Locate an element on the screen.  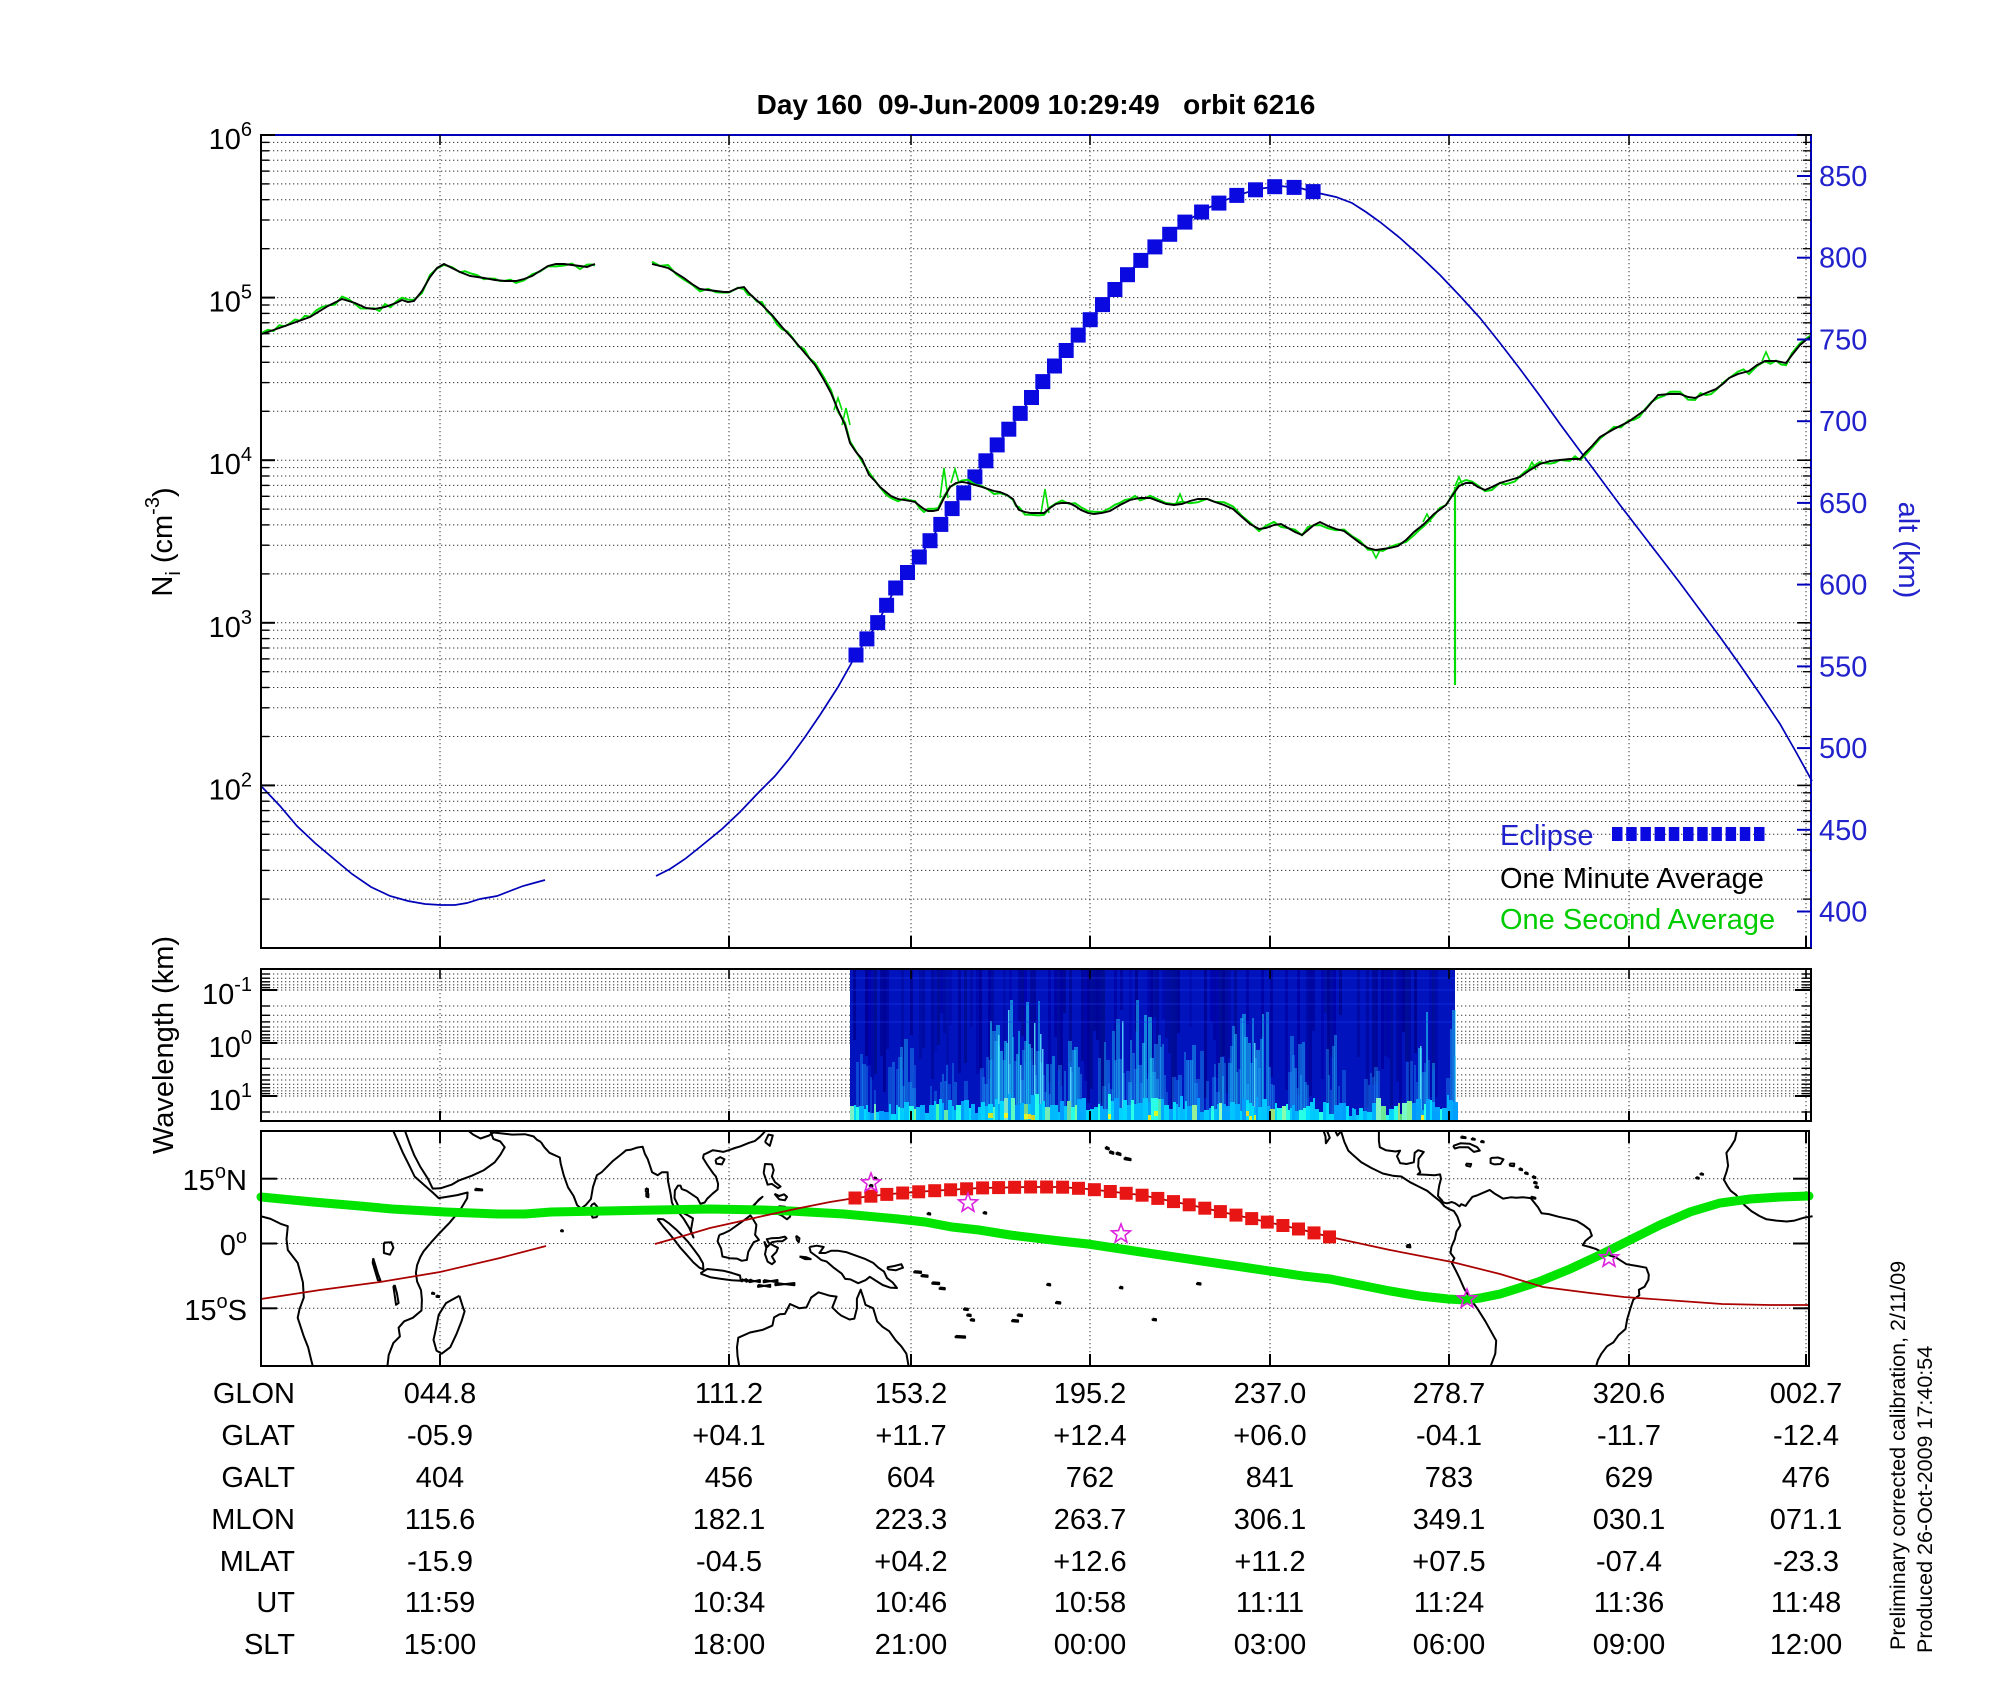
svg-text: 10:58 is located at coordinates (1090, 1603).